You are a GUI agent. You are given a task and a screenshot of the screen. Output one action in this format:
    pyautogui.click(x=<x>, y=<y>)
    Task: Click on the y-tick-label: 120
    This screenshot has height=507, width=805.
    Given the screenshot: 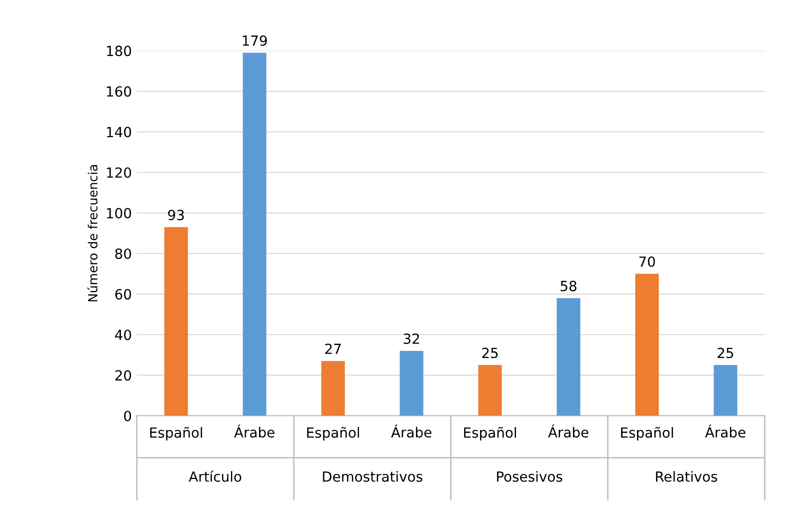 What is the action you would take?
    pyautogui.click(x=119, y=172)
    